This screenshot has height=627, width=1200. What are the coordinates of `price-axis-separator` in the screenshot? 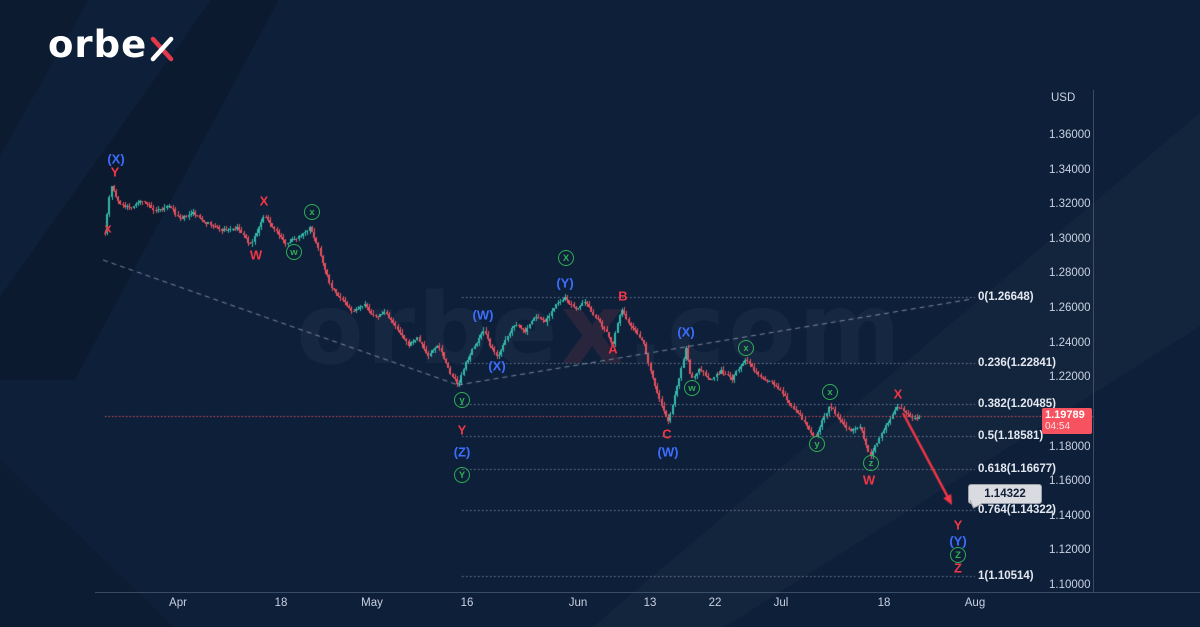 It's located at (1093, 341).